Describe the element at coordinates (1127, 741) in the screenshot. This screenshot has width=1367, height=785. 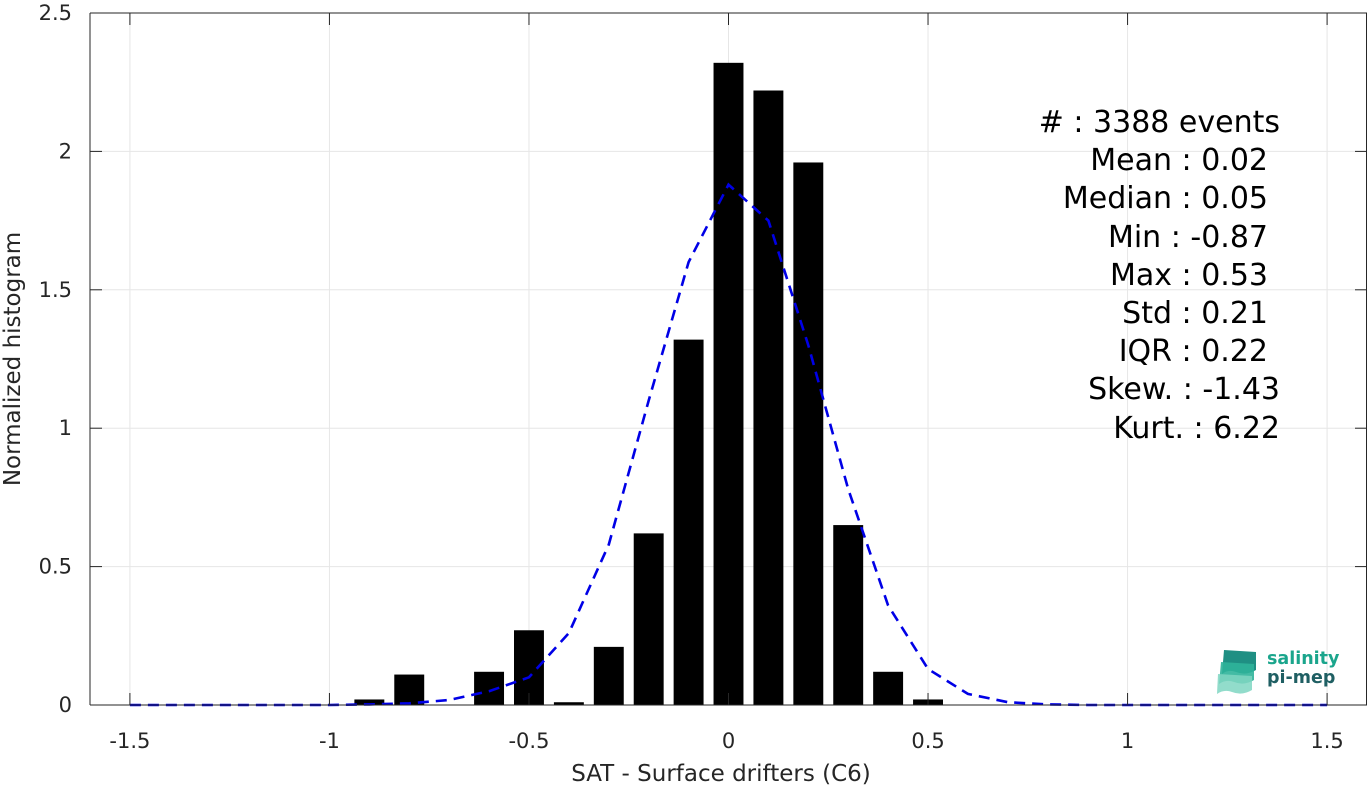
I see `x-tick-label-5: 1` at that location.